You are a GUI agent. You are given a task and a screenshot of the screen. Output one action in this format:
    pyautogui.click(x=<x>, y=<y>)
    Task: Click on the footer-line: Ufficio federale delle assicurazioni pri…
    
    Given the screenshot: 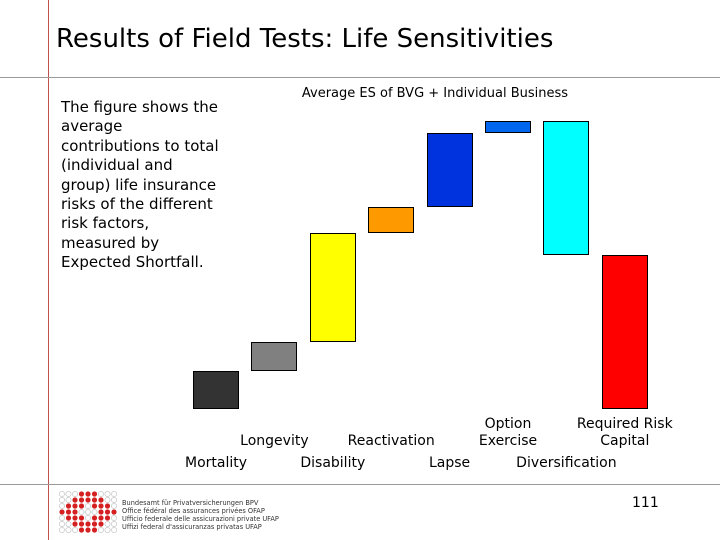 What is the action you would take?
    pyautogui.click(x=200, y=519)
    